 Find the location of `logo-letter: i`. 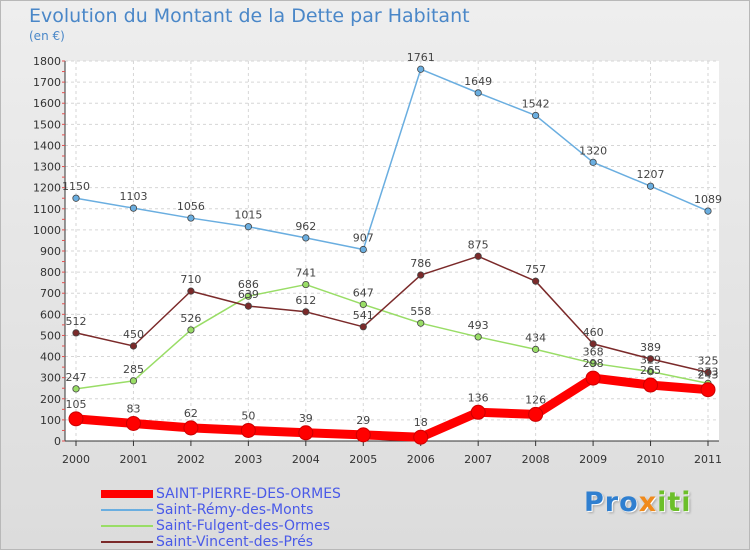

logo-letter: i is located at coordinates (662, 502).